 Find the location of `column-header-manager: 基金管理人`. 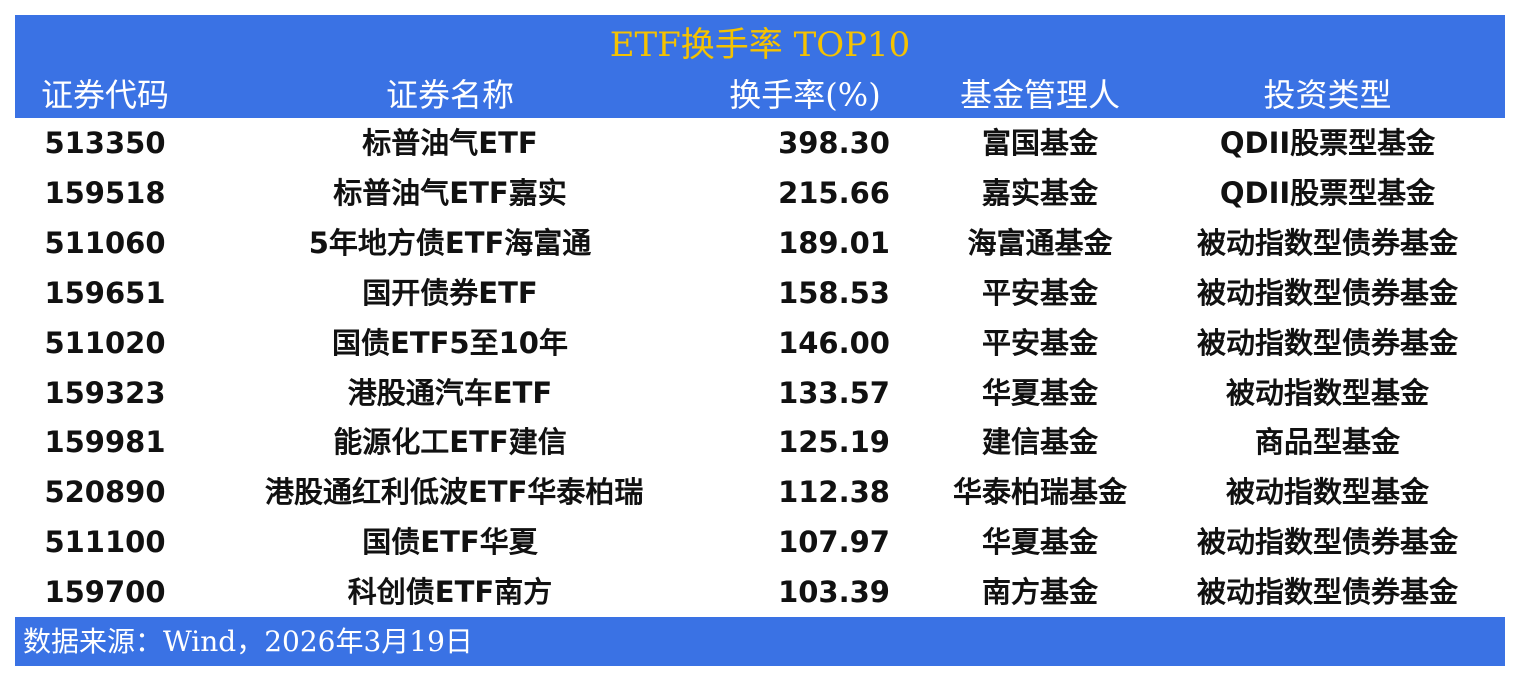

column-header-manager: 基金管理人 is located at coordinates (1039, 95).